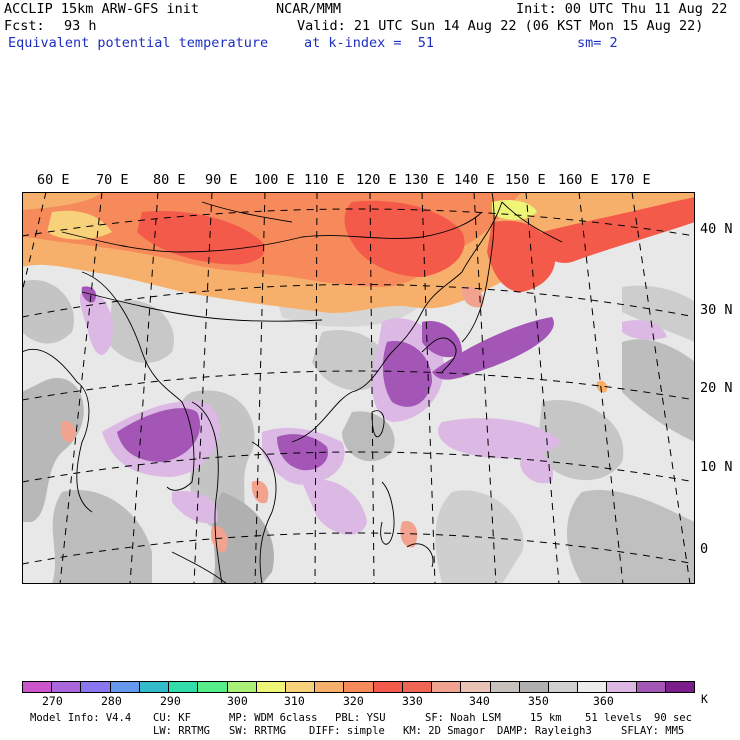  Describe the element at coordinates (704, 549) in the screenshot. I see `lat-label: 0` at that location.